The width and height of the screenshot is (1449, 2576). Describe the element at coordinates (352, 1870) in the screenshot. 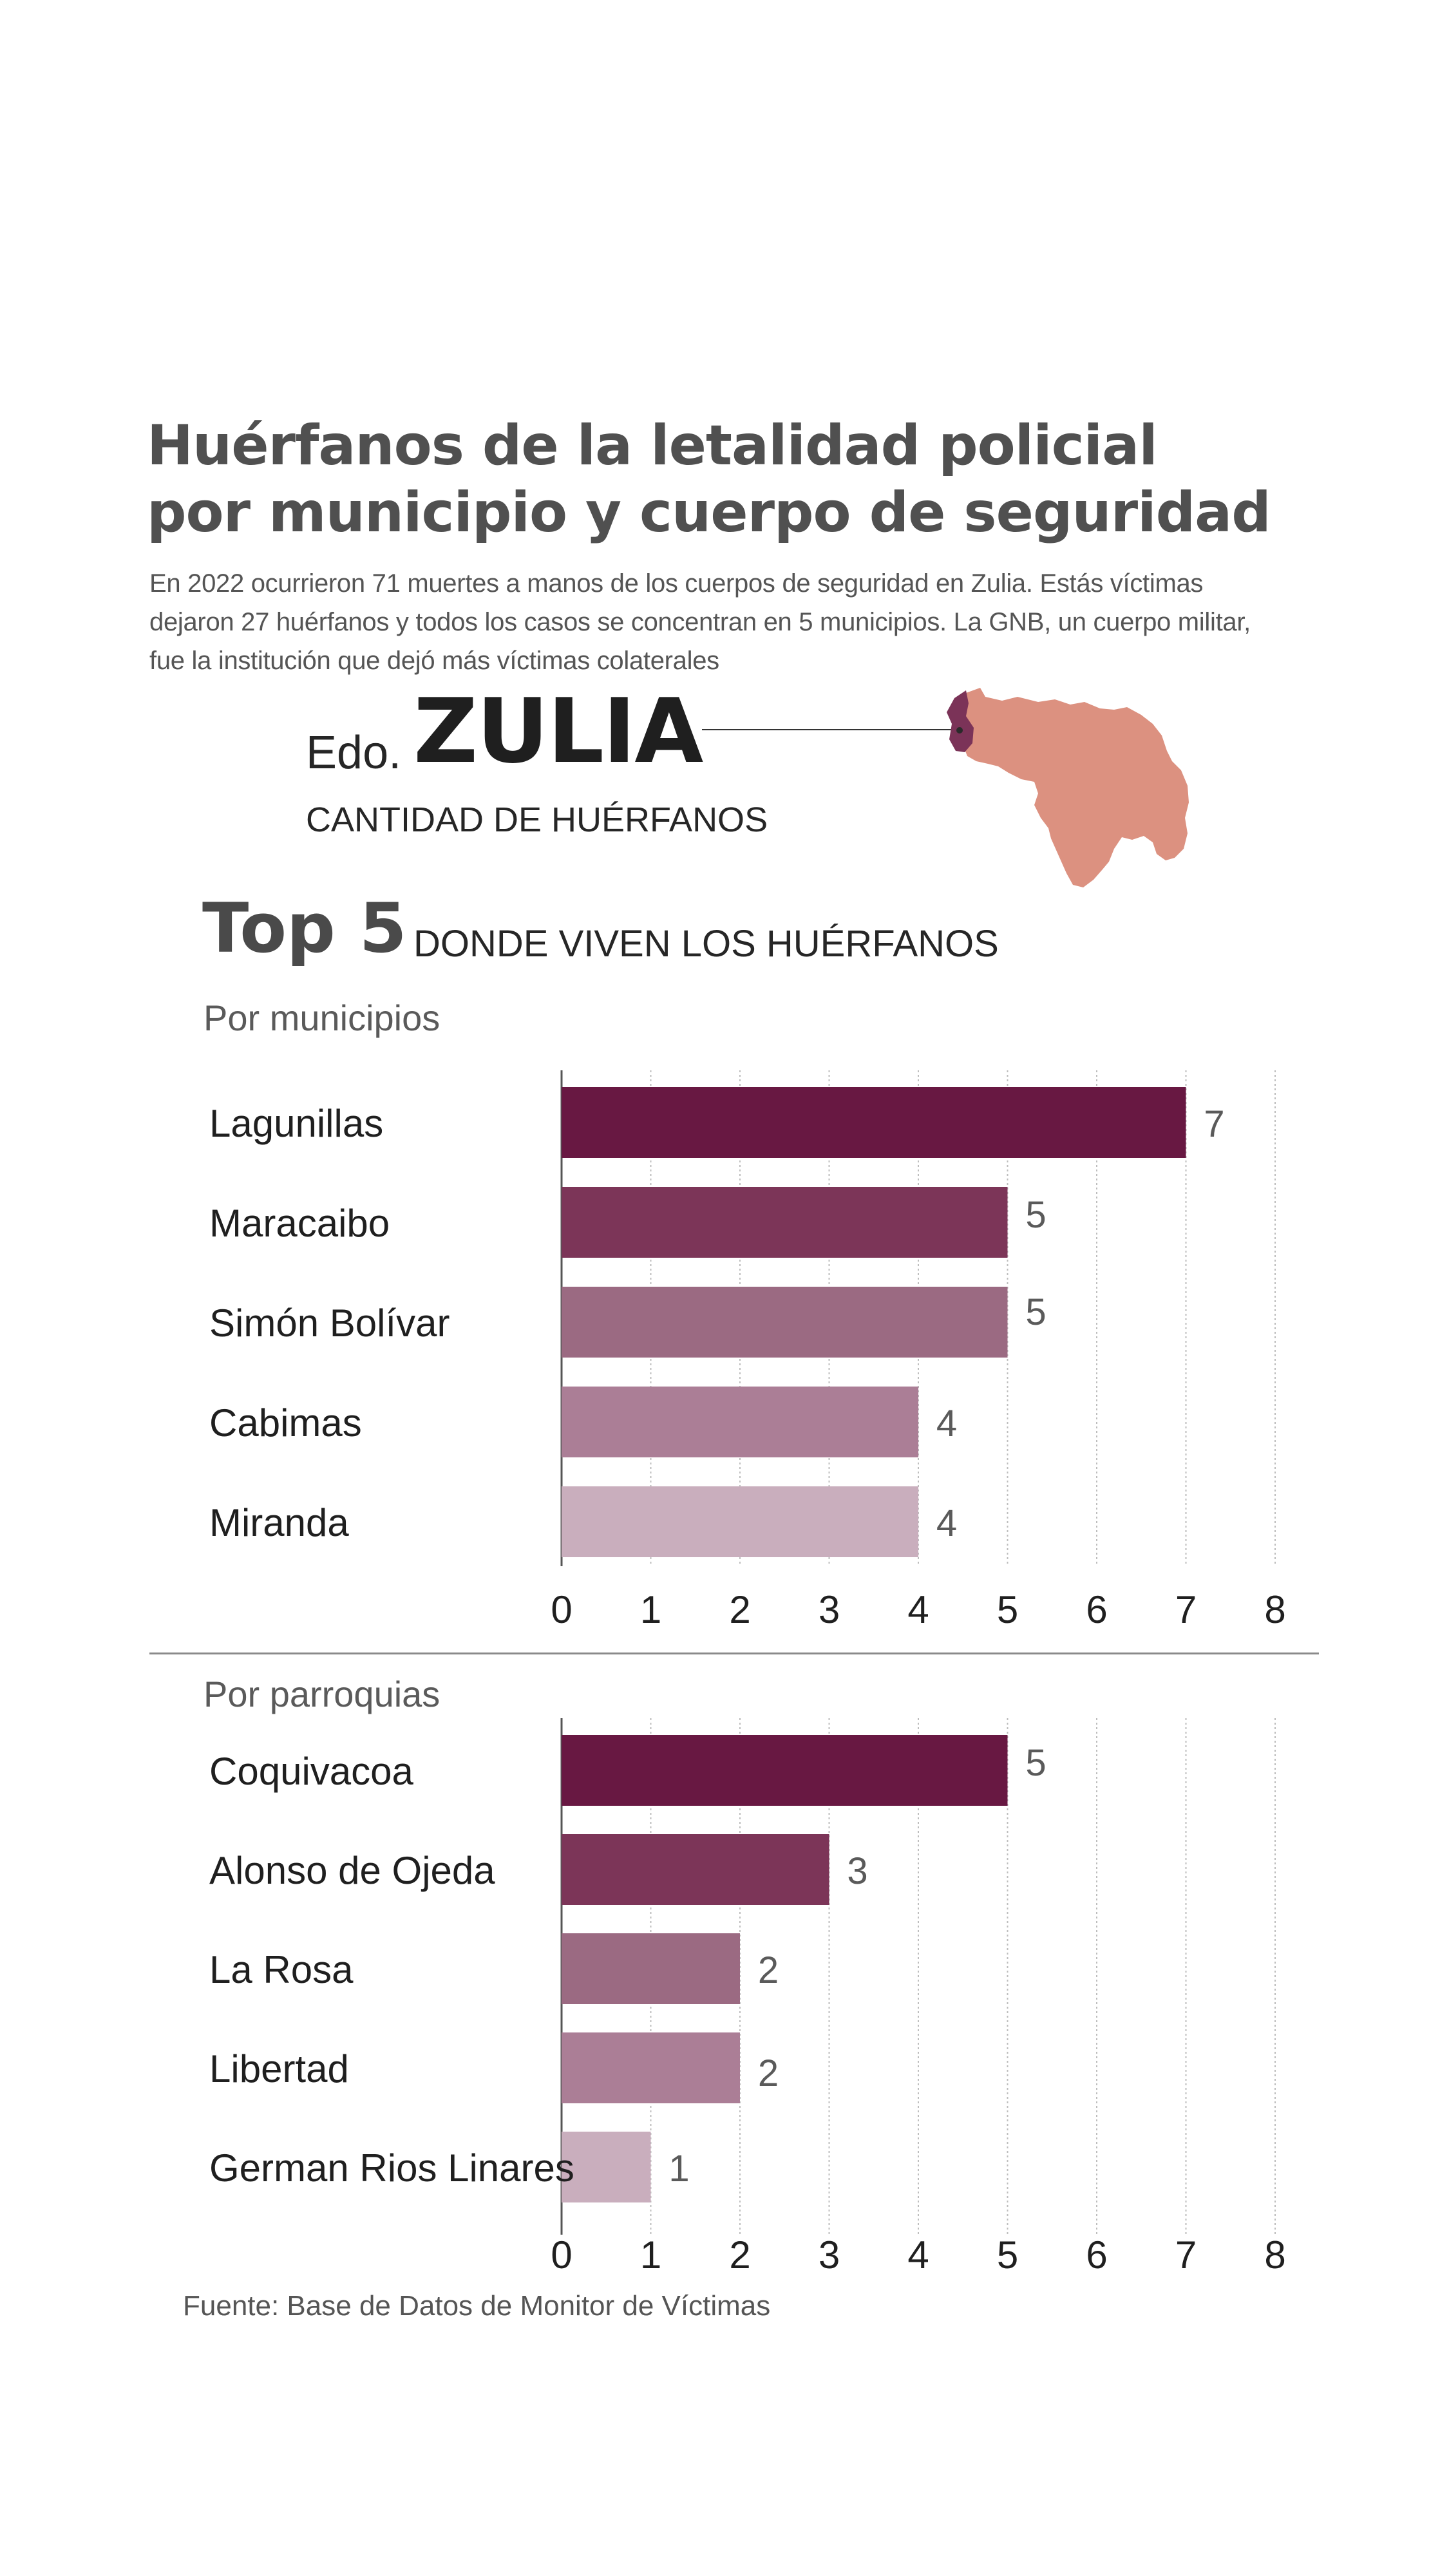

I see `category-label: Alonso de Ojeda` at that location.